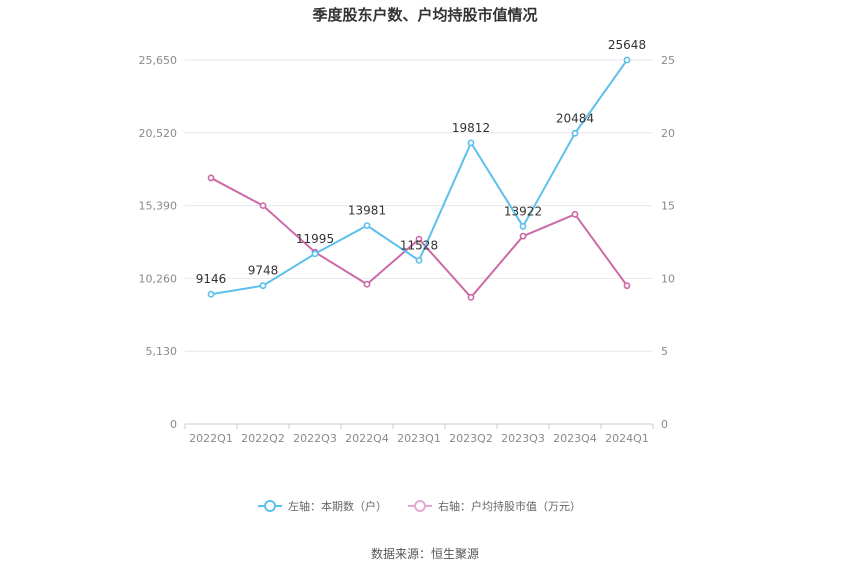  What do you see at coordinates (315, 438) in the screenshot?
I see `x-tick-label: 2022Q3` at bounding box center [315, 438].